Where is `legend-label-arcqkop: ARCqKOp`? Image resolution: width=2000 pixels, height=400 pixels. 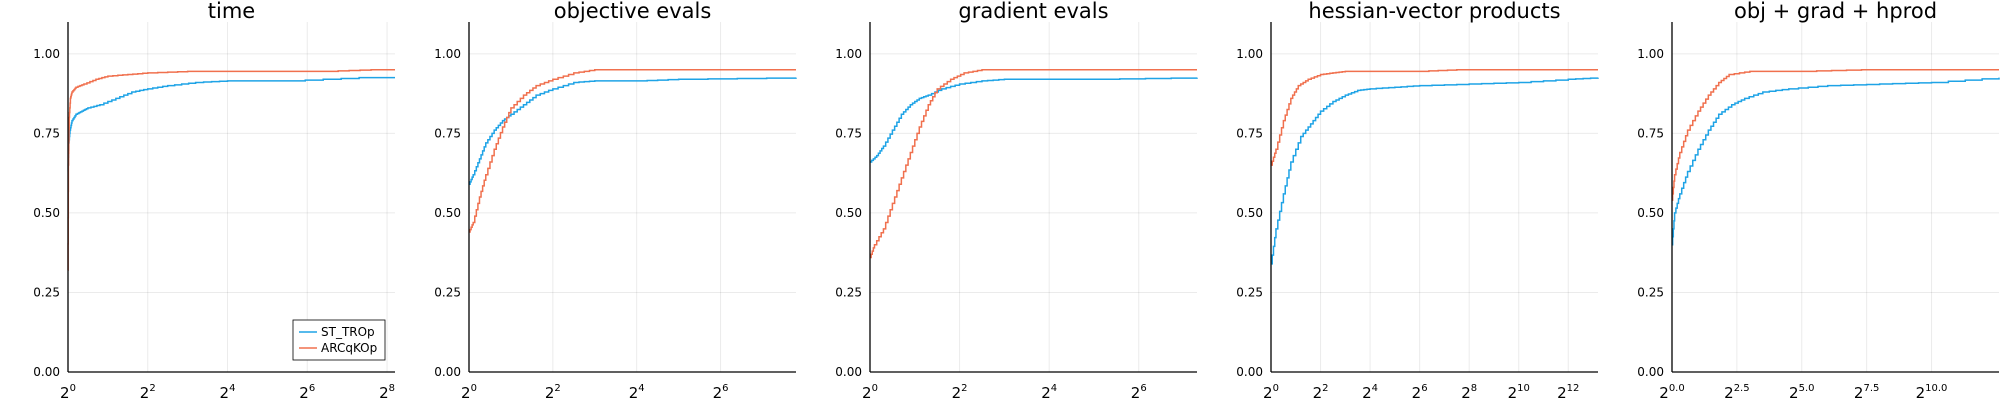 legend-label-arcqkop: ARCqKOp is located at coordinates (349, 348).